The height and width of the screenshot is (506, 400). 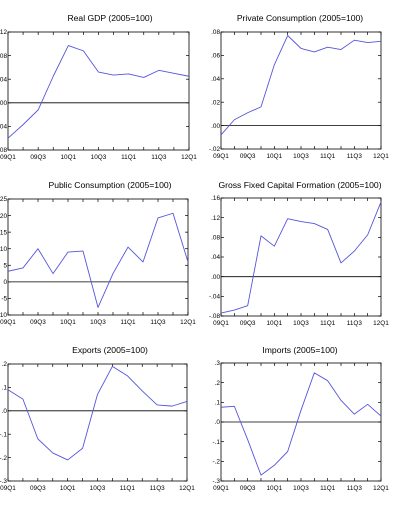 What do you see at coordinates (218, 363) in the screenshot?
I see `y-tick-label: .3` at bounding box center [218, 363].